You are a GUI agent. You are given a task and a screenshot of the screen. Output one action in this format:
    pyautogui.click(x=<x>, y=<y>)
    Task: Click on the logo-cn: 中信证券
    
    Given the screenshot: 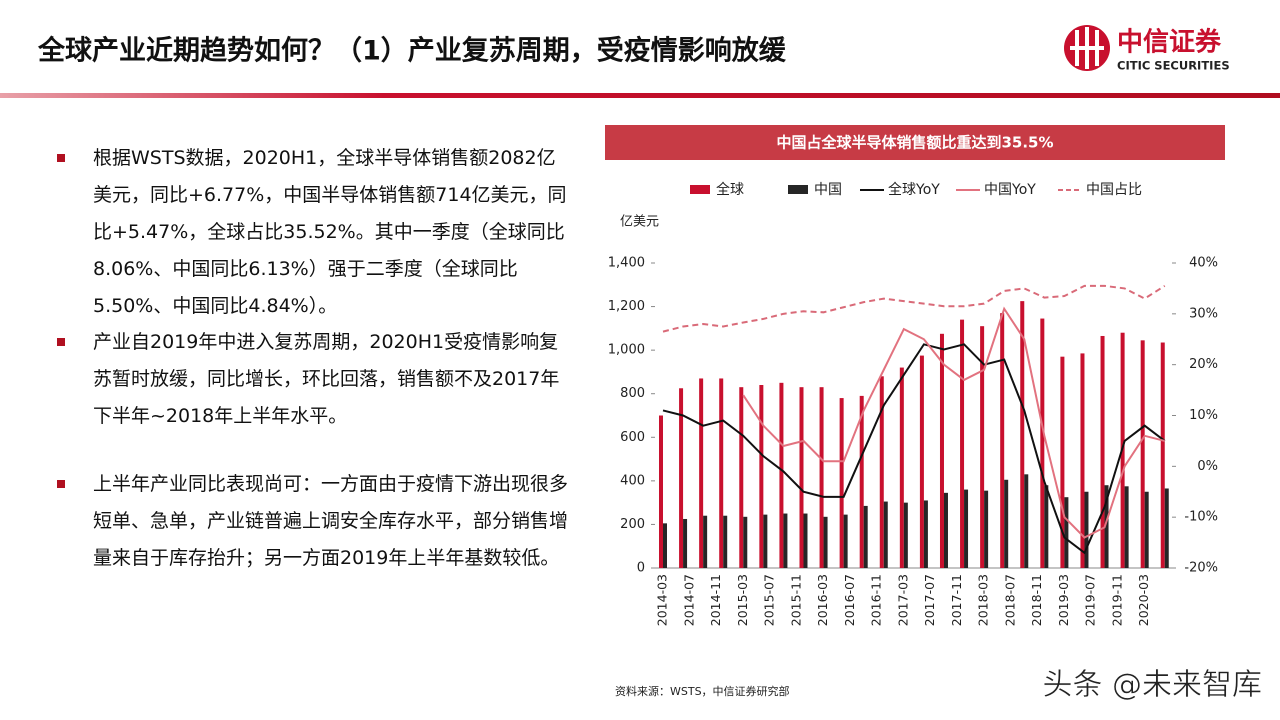 What is the action you would take?
    pyautogui.click(x=1169, y=43)
    